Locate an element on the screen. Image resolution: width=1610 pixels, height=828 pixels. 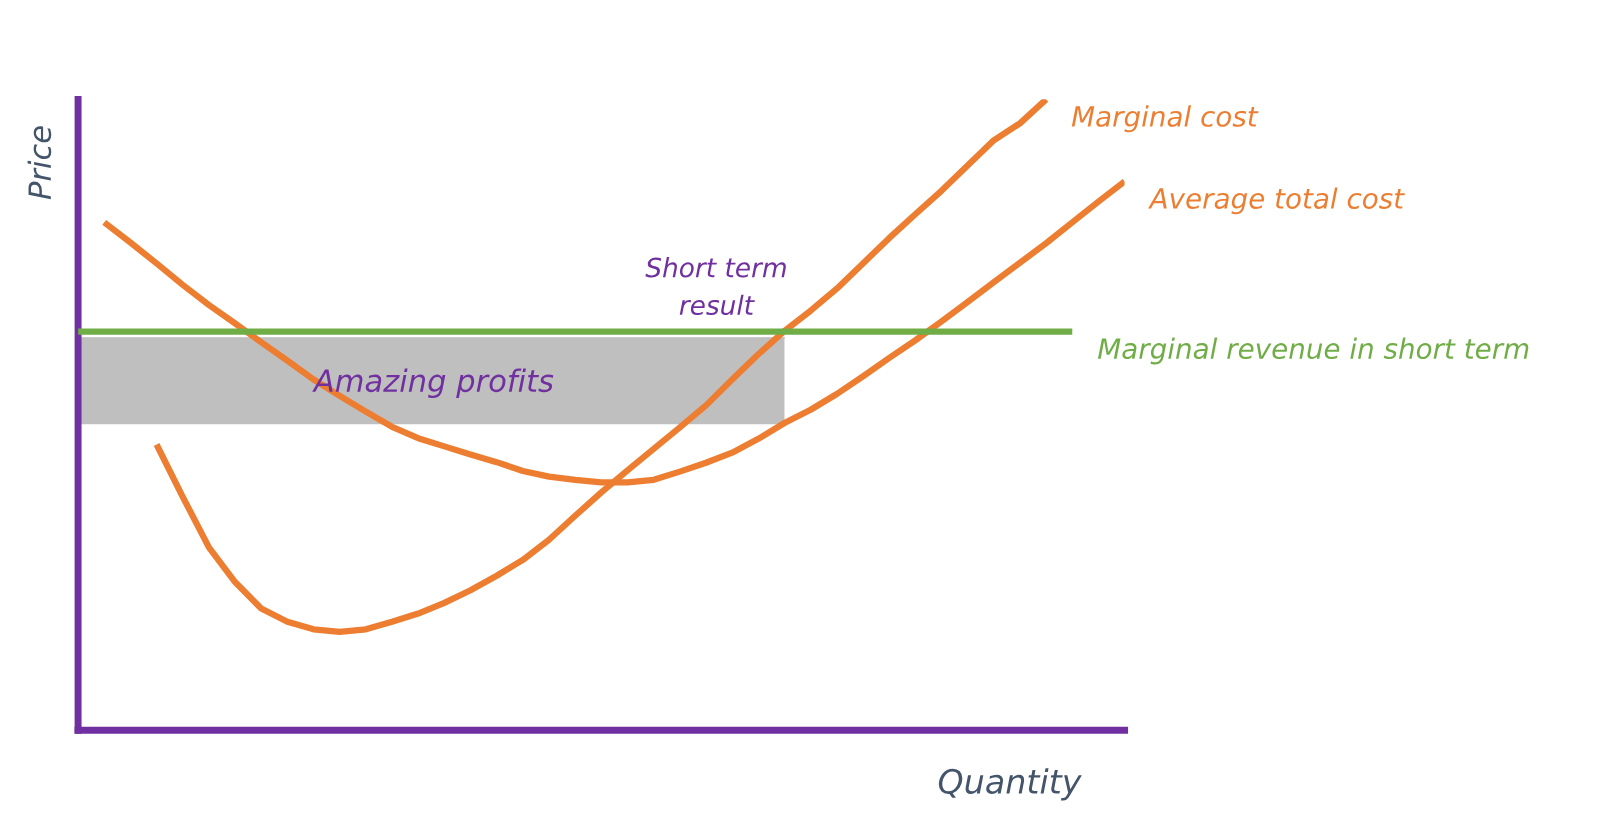
series-label: Average total cost is located at coordinates (1276, 201).